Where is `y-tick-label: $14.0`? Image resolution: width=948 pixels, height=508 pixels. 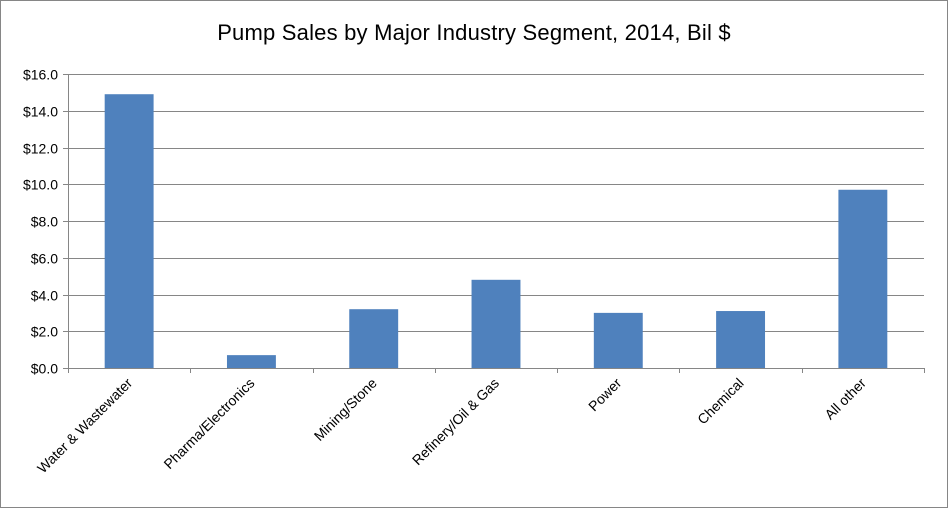
y-tick-label: $14.0 is located at coordinates (40, 112).